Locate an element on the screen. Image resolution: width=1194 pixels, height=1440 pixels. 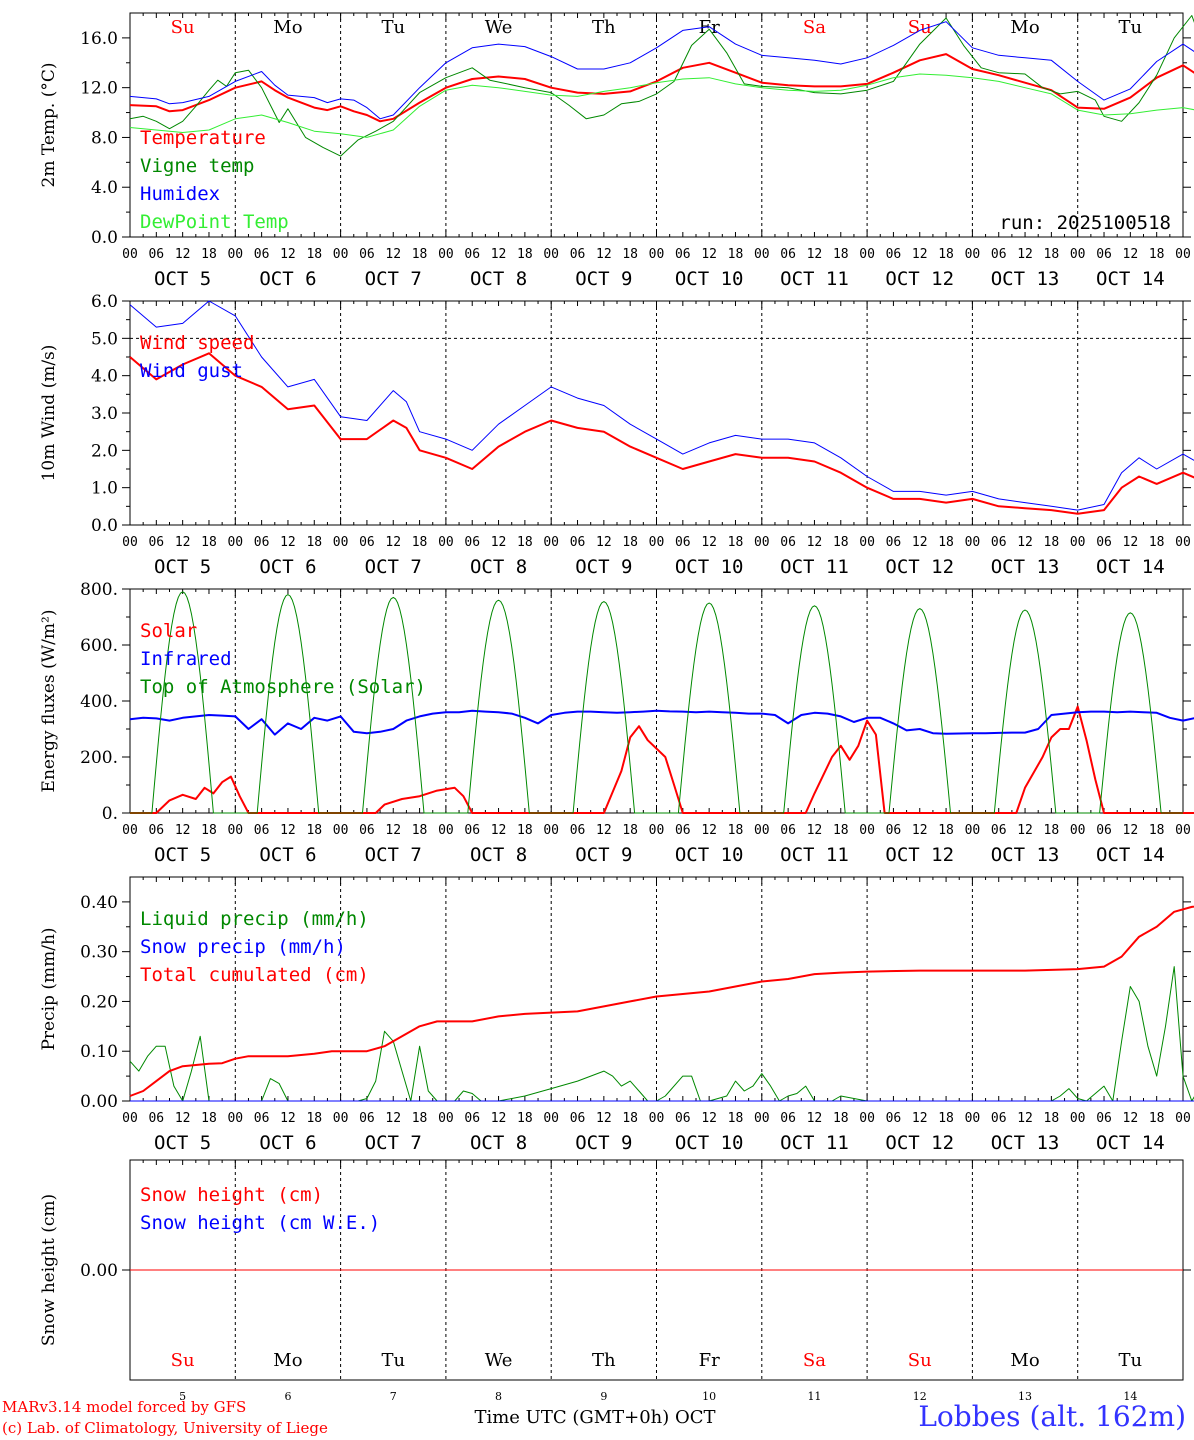
y-tick-label: 200. is located at coordinates (99, 758).